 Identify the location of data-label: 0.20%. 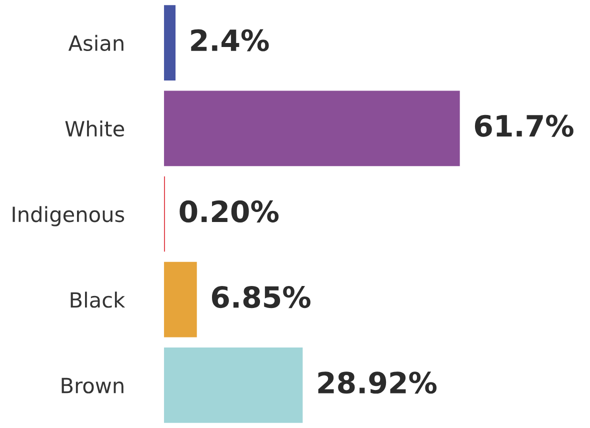
(229, 211).